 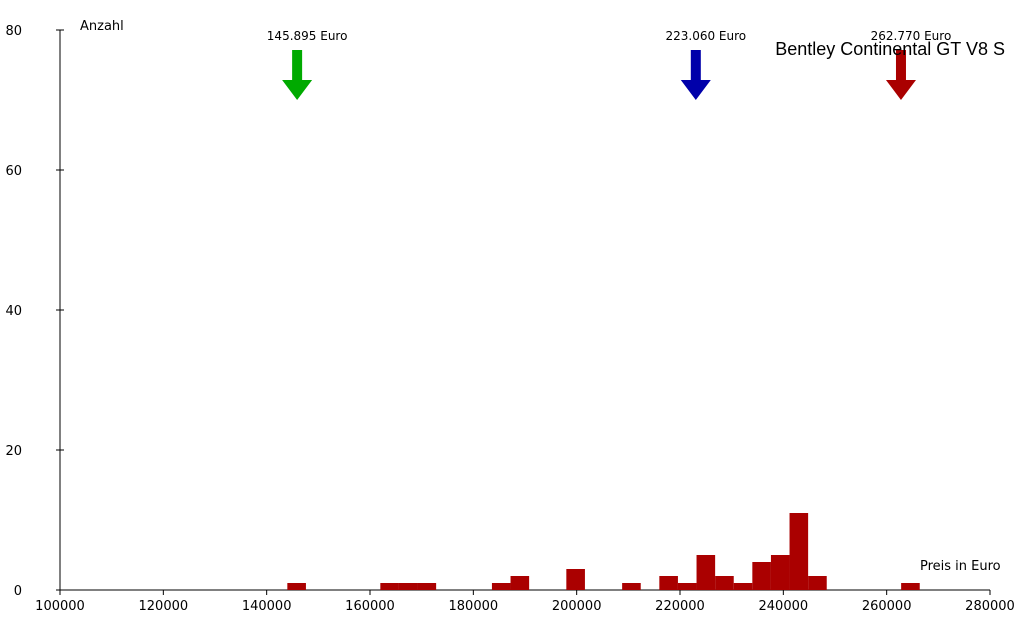 I want to click on x-tick-label: 220000, so click(x=680, y=606).